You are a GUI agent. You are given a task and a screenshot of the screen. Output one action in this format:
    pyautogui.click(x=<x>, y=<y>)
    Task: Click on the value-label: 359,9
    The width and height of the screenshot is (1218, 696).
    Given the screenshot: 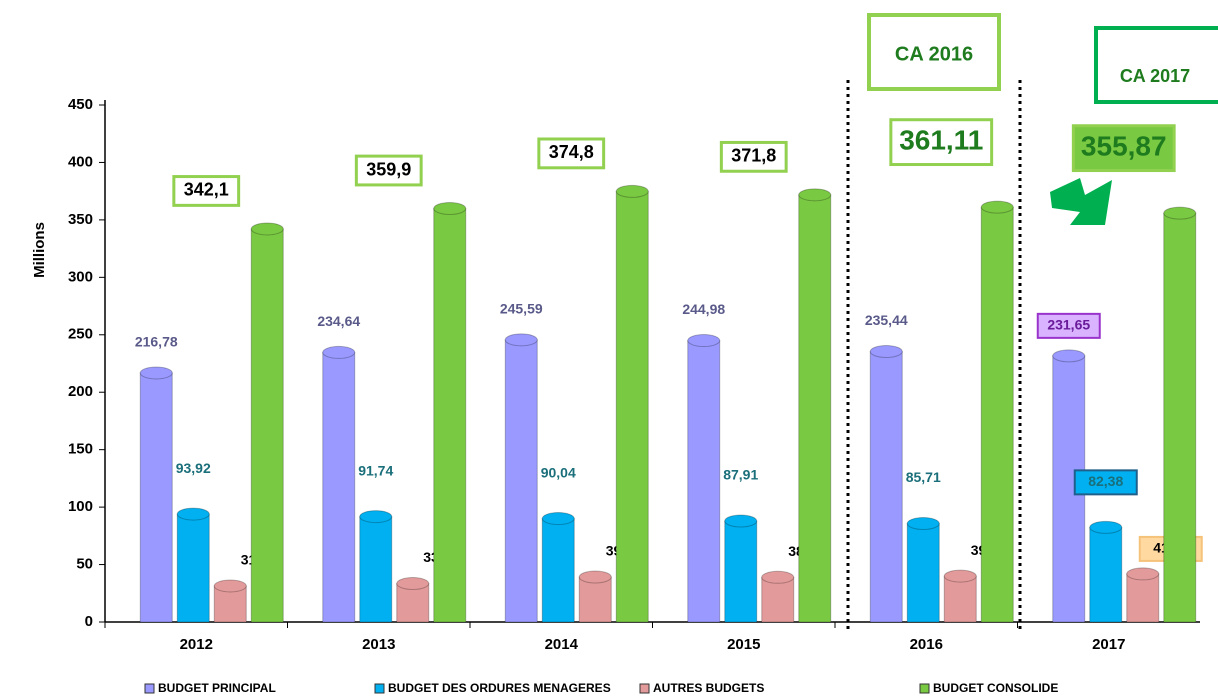 What is the action you would take?
    pyautogui.click(x=388, y=169)
    